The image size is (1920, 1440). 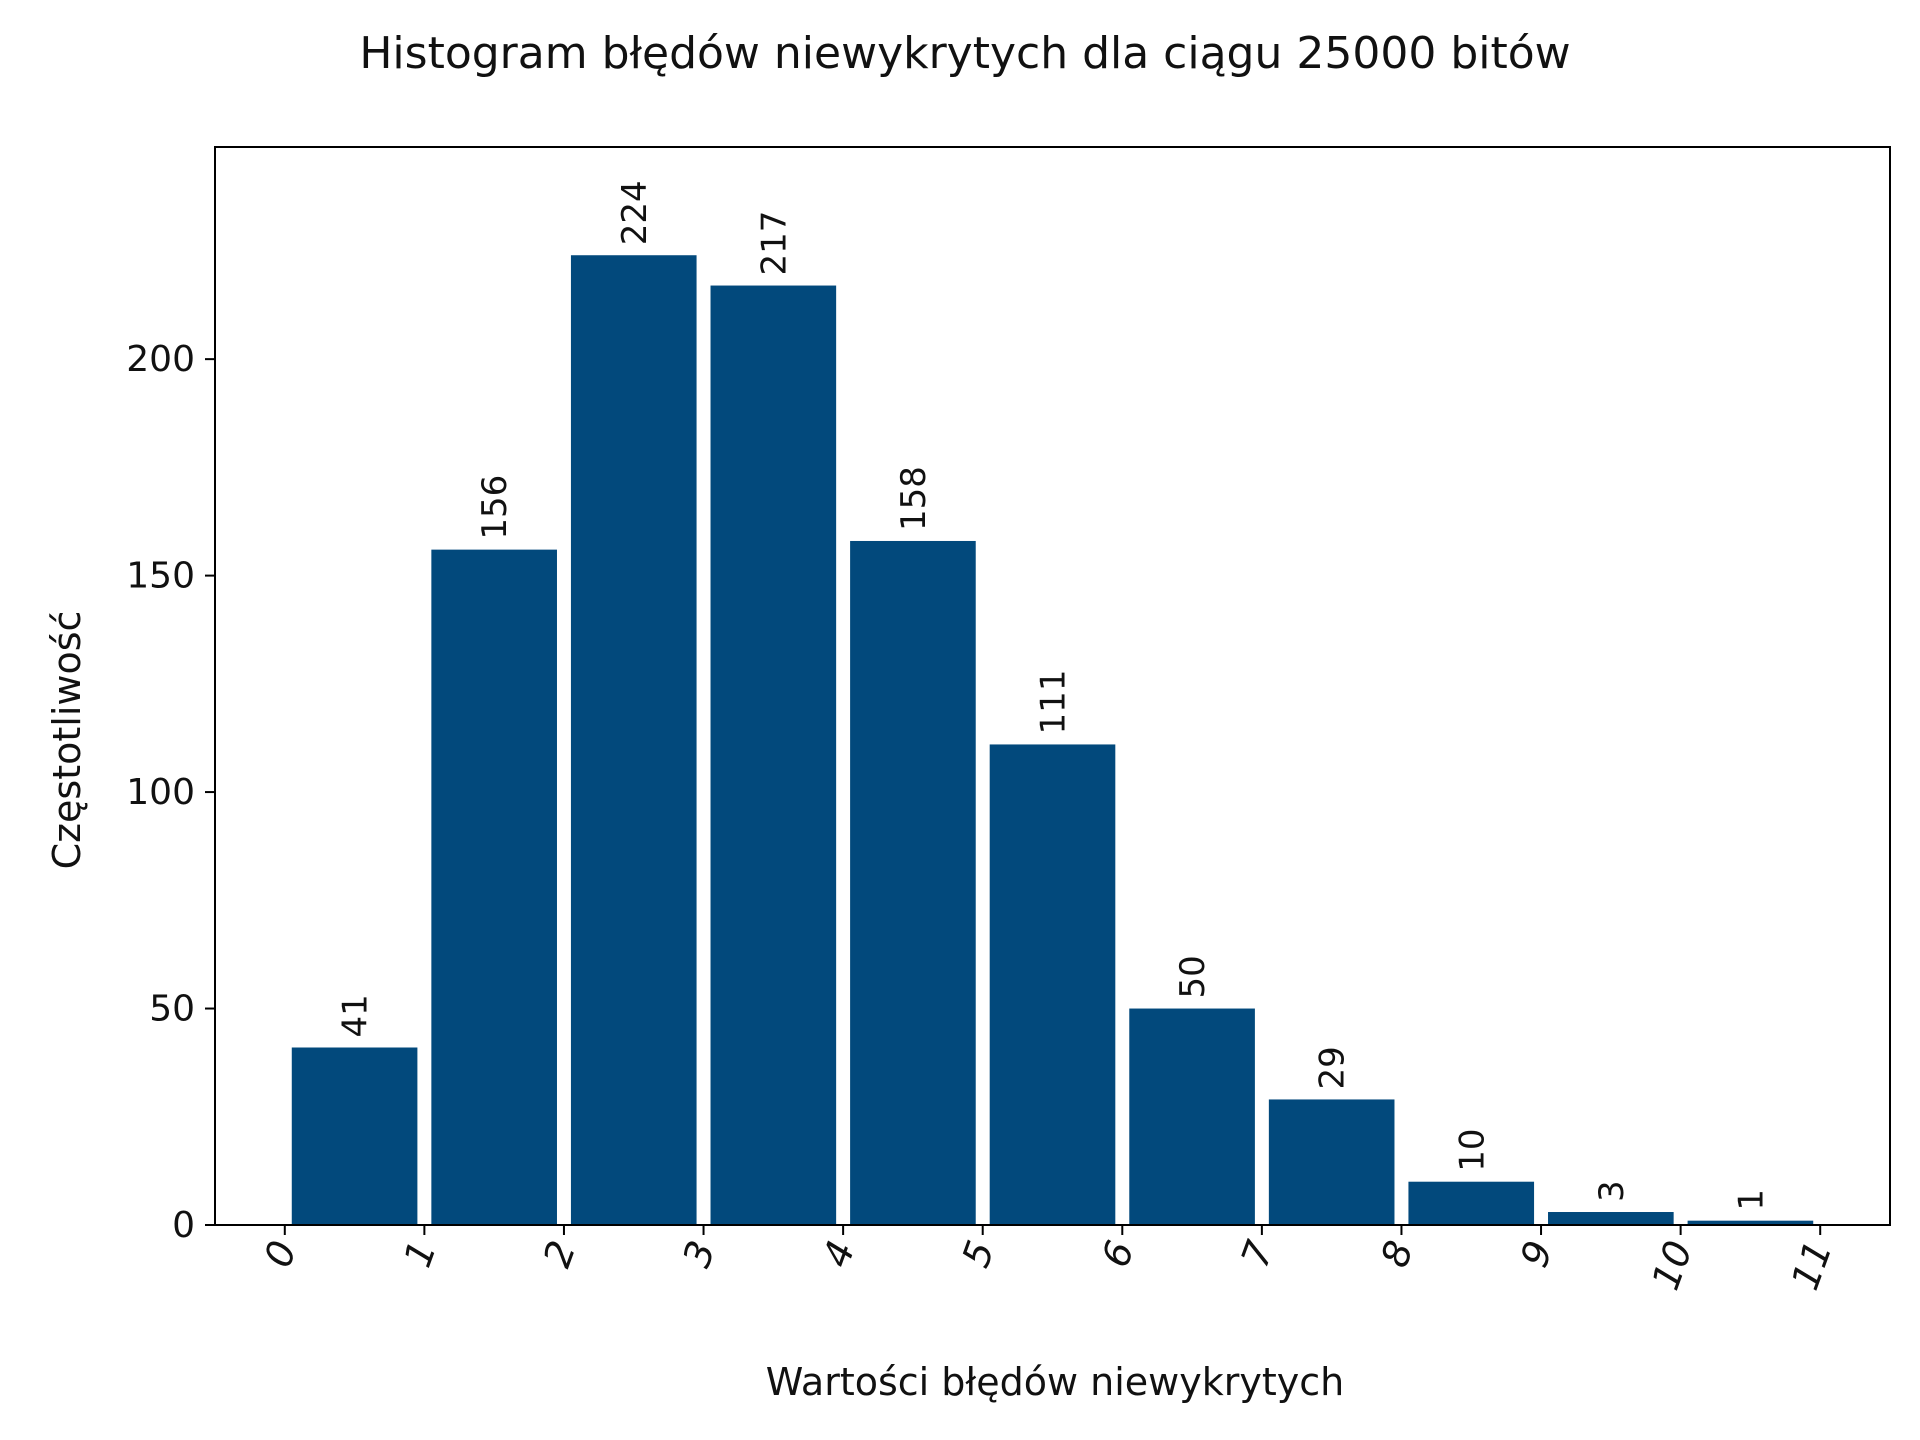 What do you see at coordinates (774, 243) in the screenshot?
I see `bar-value-label: 217` at bounding box center [774, 243].